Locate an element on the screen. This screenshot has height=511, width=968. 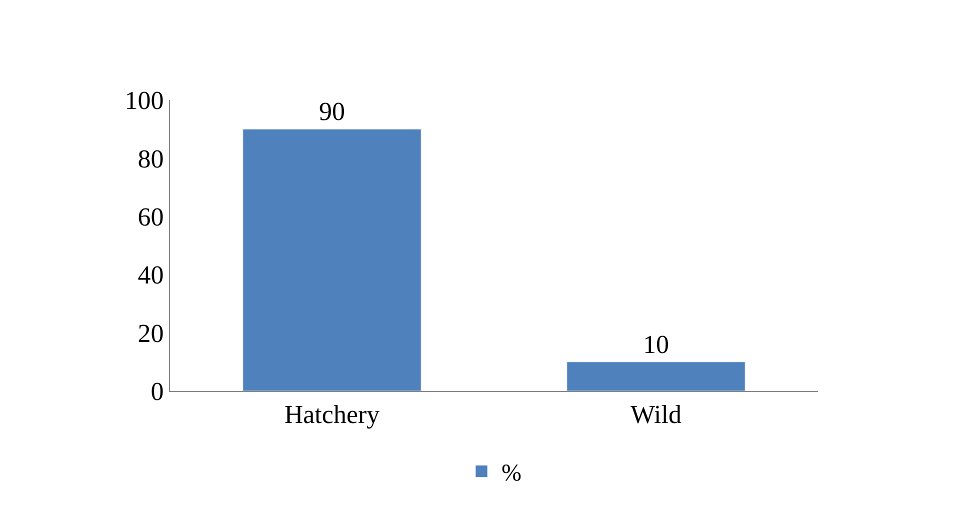
y-tick-label: 60 is located at coordinates (151, 217).